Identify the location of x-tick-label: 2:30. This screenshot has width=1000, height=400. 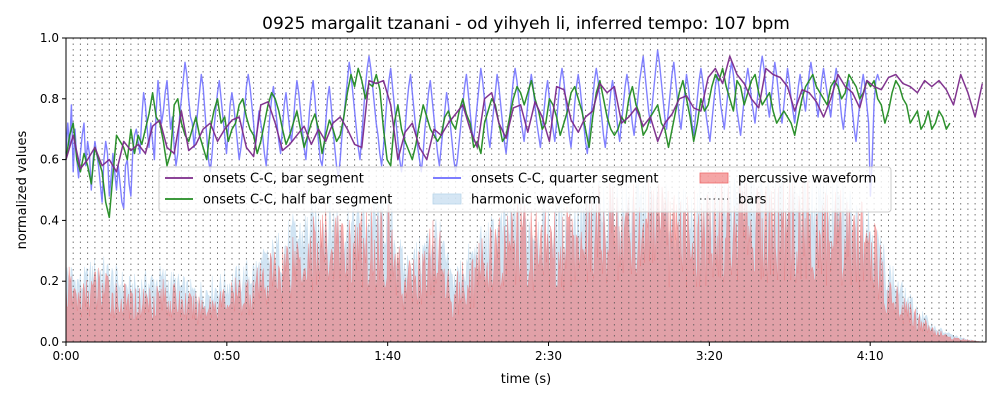
(548, 356).